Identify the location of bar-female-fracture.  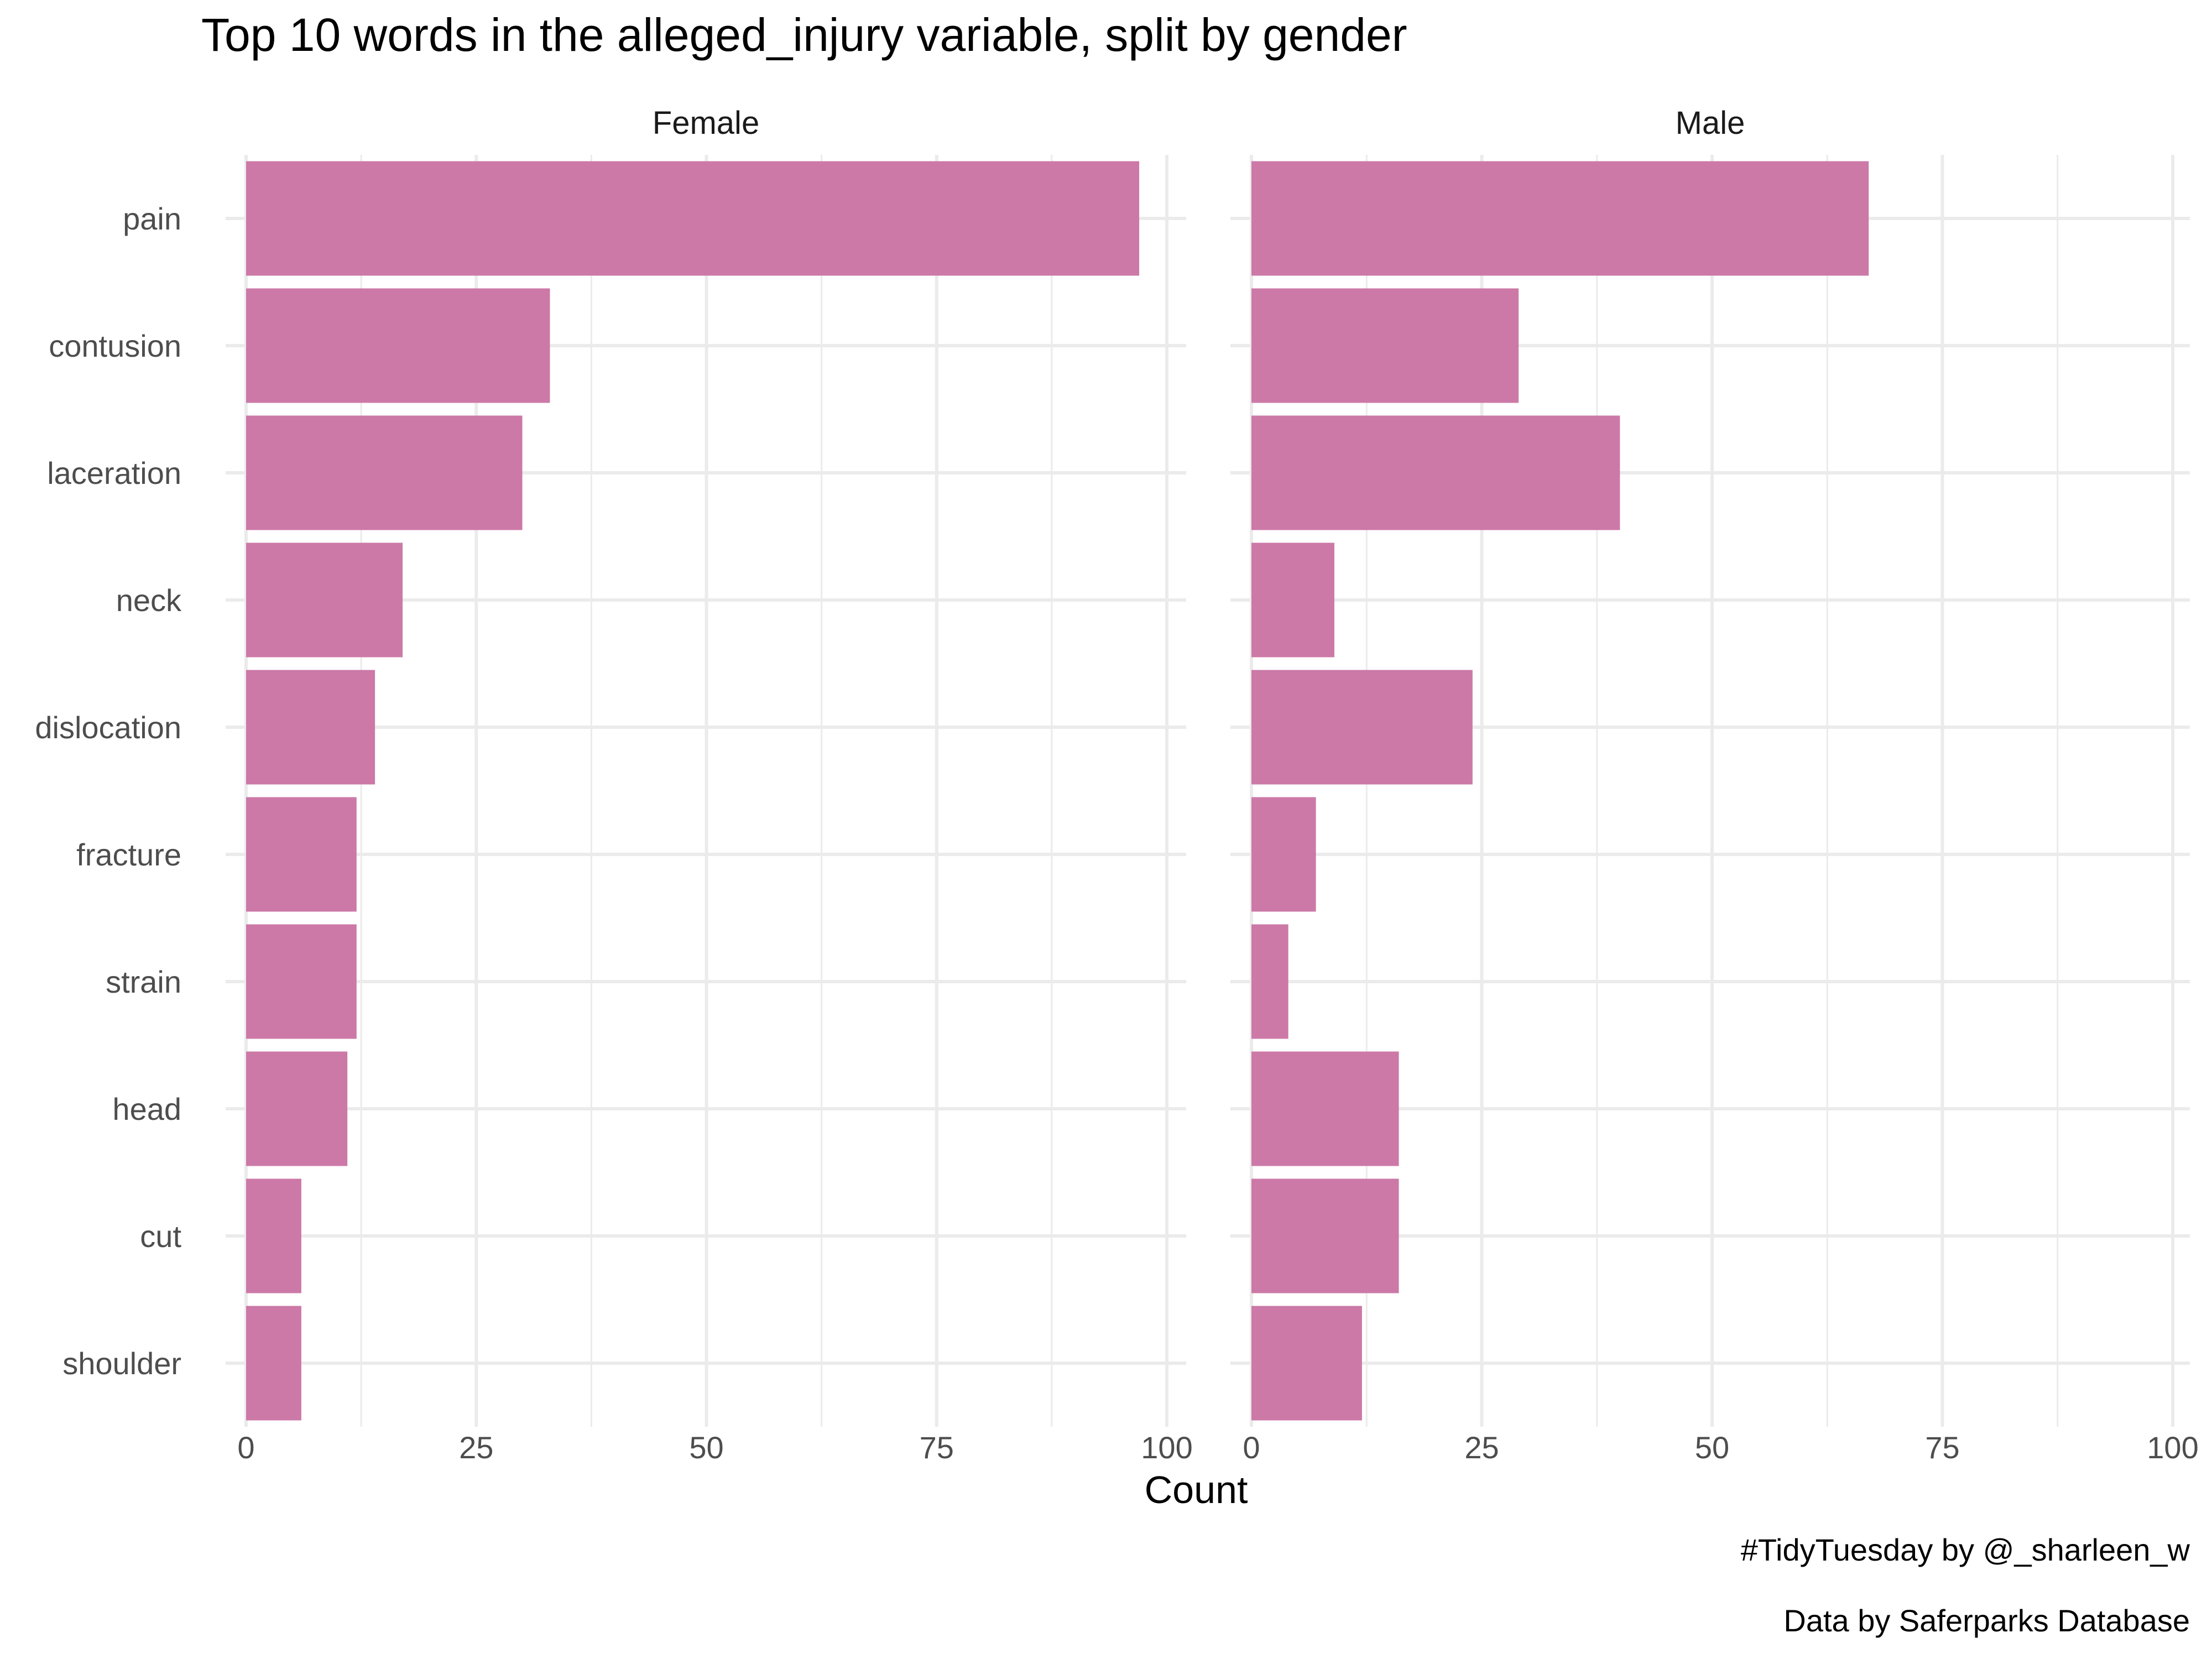
(301, 855).